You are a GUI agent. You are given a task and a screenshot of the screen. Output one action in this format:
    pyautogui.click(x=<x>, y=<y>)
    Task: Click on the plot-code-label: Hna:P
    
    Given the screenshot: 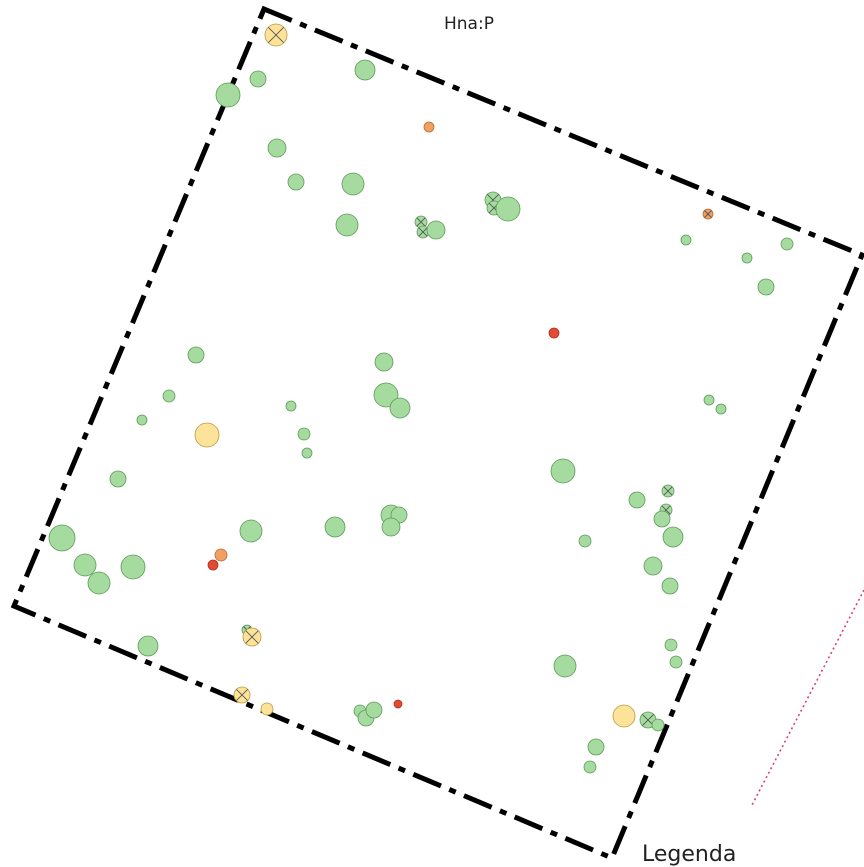 What is the action you would take?
    pyautogui.click(x=469, y=24)
    